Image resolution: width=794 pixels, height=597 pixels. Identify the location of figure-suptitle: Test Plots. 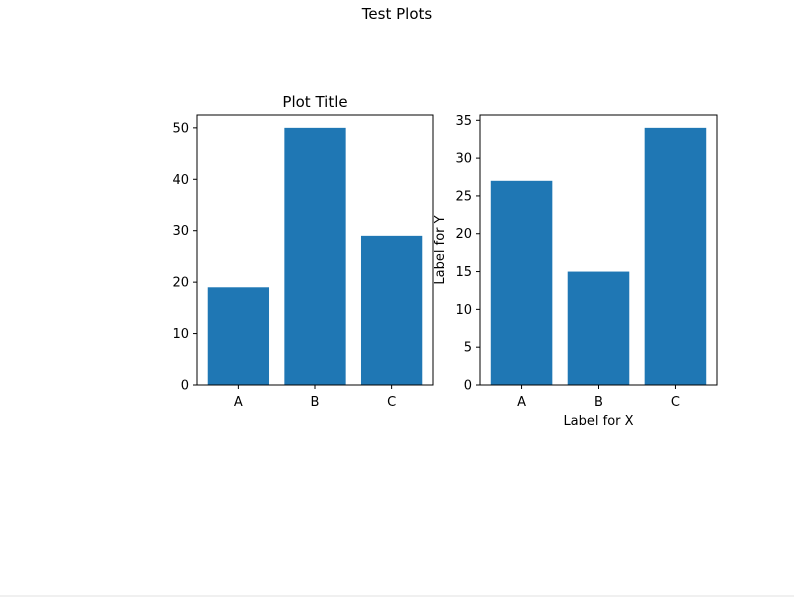
(397, 14).